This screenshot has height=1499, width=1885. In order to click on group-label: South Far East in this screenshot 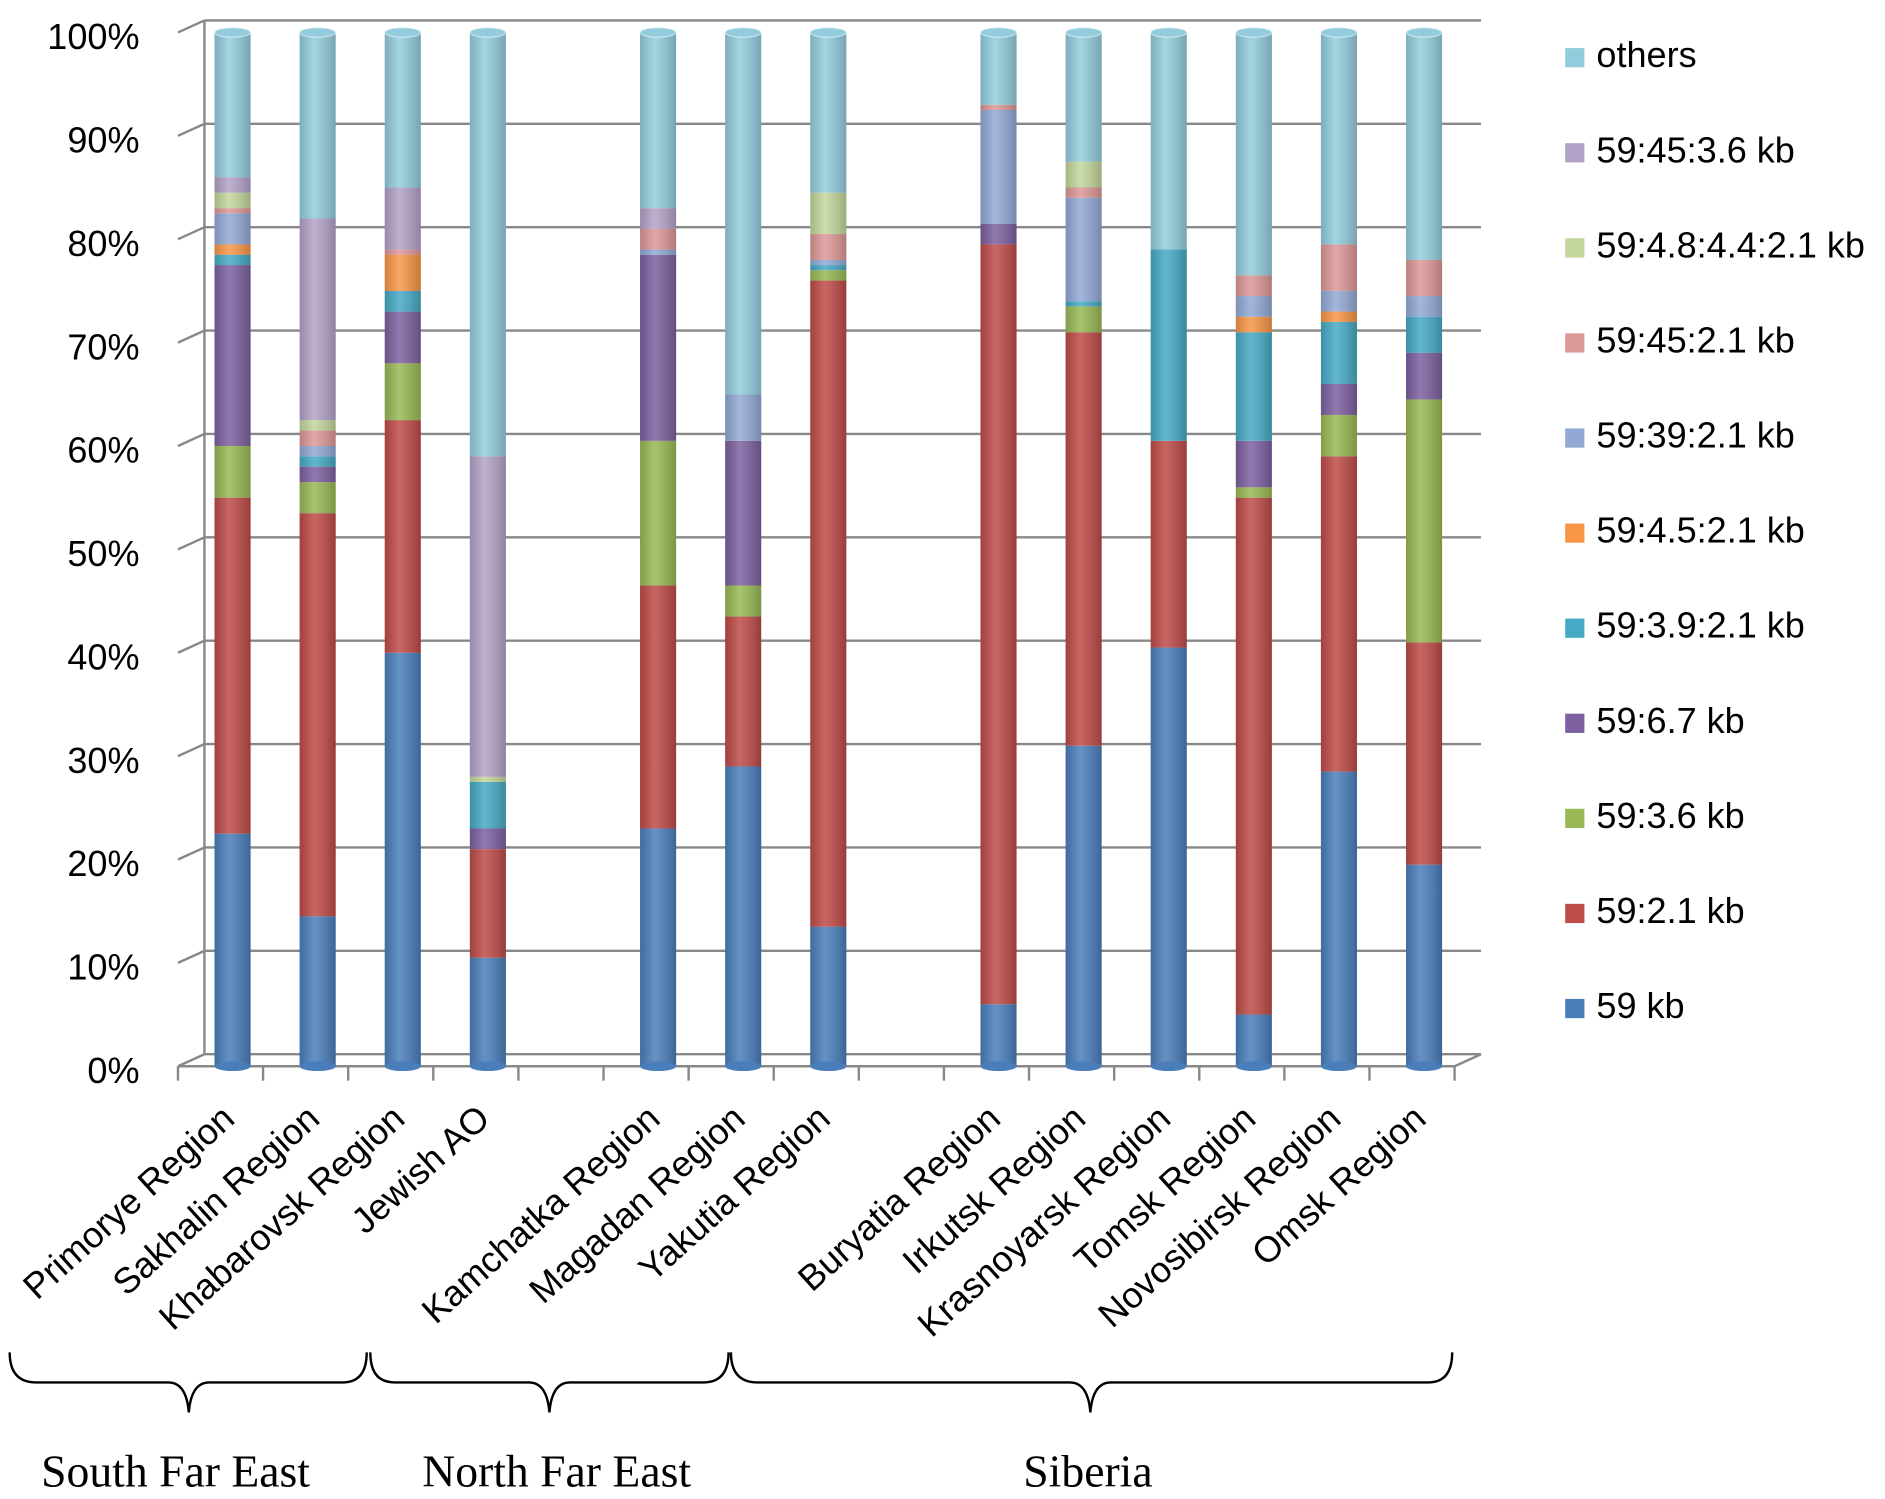, I will do `click(175, 1471)`.